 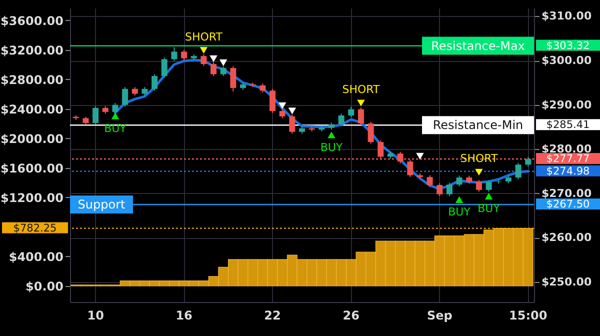 What do you see at coordinates (568, 125) in the screenshot?
I see `ref-line-label: $285.41` at bounding box center [568, 125].